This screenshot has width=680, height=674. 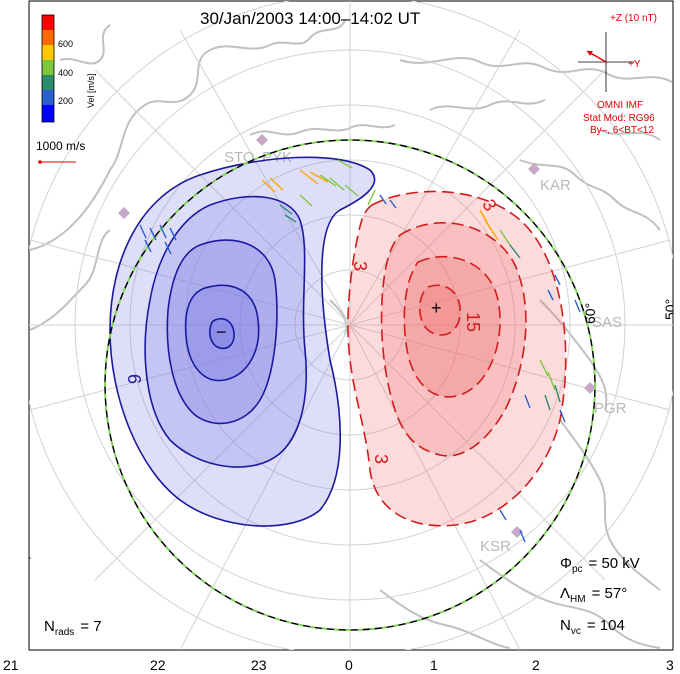 What do you see at coordinates (24, 569) in the screenshot?
I see `fit-order-note: FitOrder: 8, mapEX format` at bounding box center [24, 569].